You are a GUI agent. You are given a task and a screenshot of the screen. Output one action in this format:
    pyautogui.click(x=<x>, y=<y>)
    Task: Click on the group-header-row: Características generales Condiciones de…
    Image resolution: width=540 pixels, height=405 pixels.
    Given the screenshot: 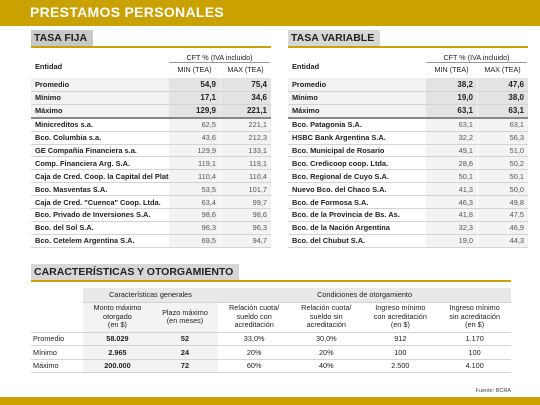 What is the action you would take?
    pyautogui.click(x=271, y=295)
    